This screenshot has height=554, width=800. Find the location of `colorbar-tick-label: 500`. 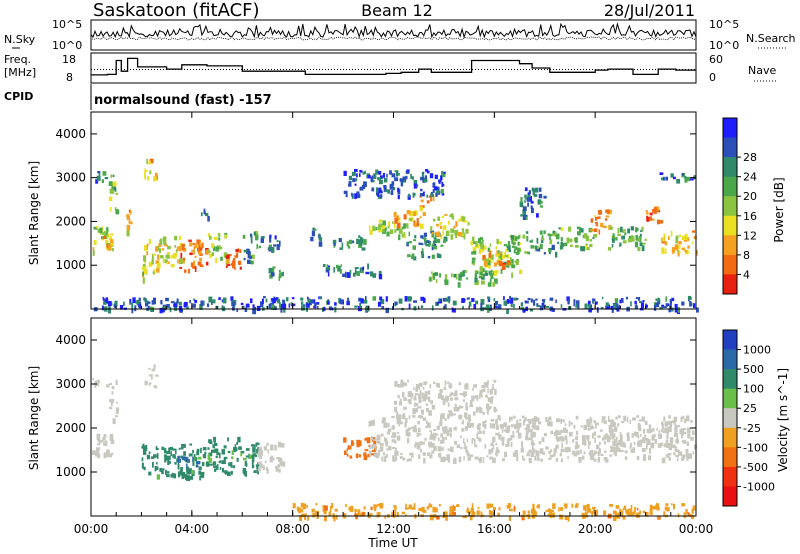

colorbar-tick-label: 500 is located at coordinates (753, 369).